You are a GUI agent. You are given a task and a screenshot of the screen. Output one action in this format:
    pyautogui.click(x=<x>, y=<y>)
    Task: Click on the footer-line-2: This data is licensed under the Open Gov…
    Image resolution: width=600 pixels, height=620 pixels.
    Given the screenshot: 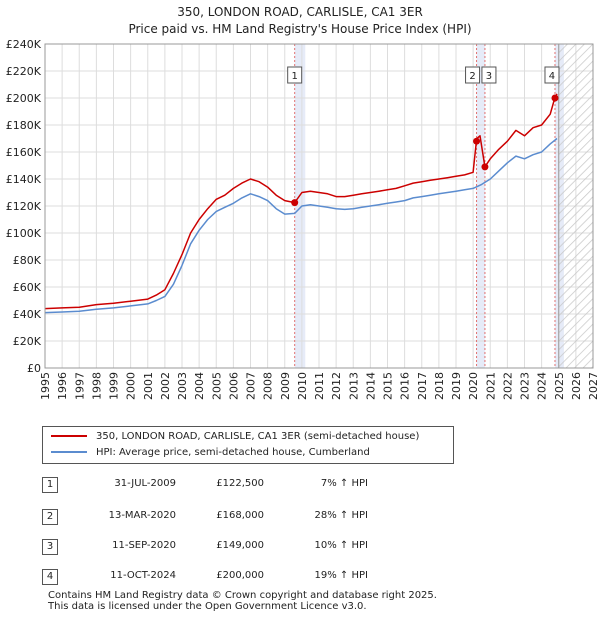 What is the action you would take?
    pyautogui.click(x=207, y=606)
    